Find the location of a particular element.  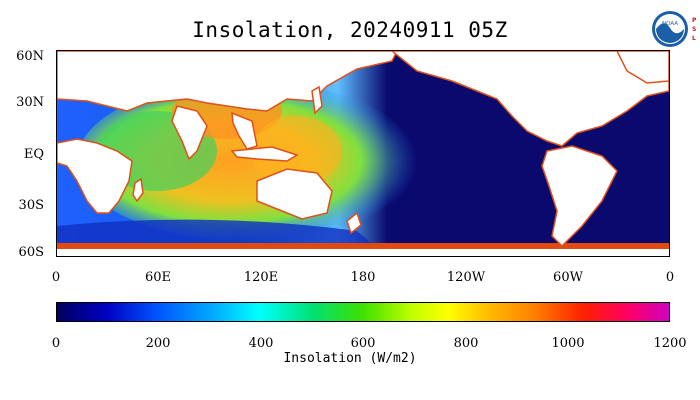

lat-label-60n: 60N is located at coordinates (30, 56).